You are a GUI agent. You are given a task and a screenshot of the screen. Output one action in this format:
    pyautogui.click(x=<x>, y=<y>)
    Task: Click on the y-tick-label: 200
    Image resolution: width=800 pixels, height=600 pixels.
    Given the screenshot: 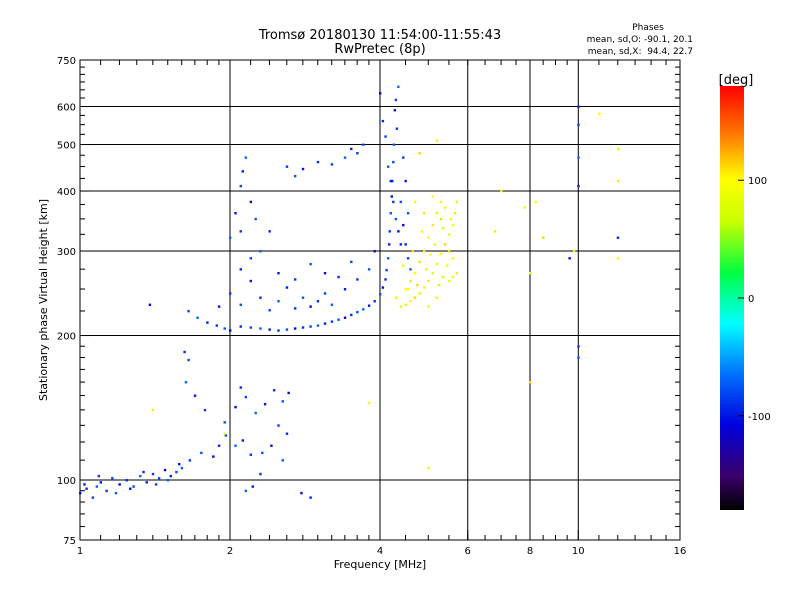 What is the action you would take?
    pyautogui.click(x=66, y=337)
    